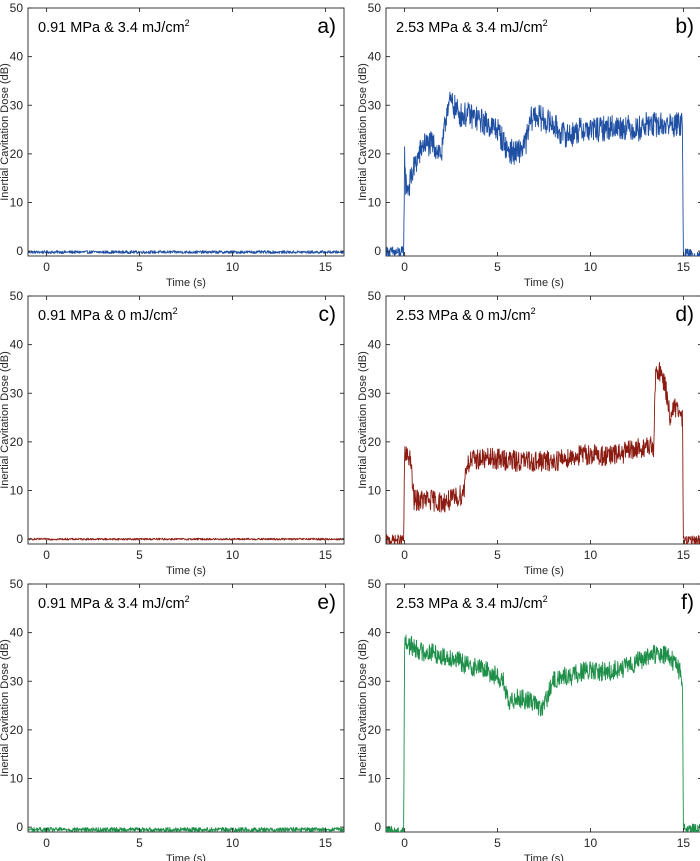  I want to click on panel-letter: c), so click(328, 314).